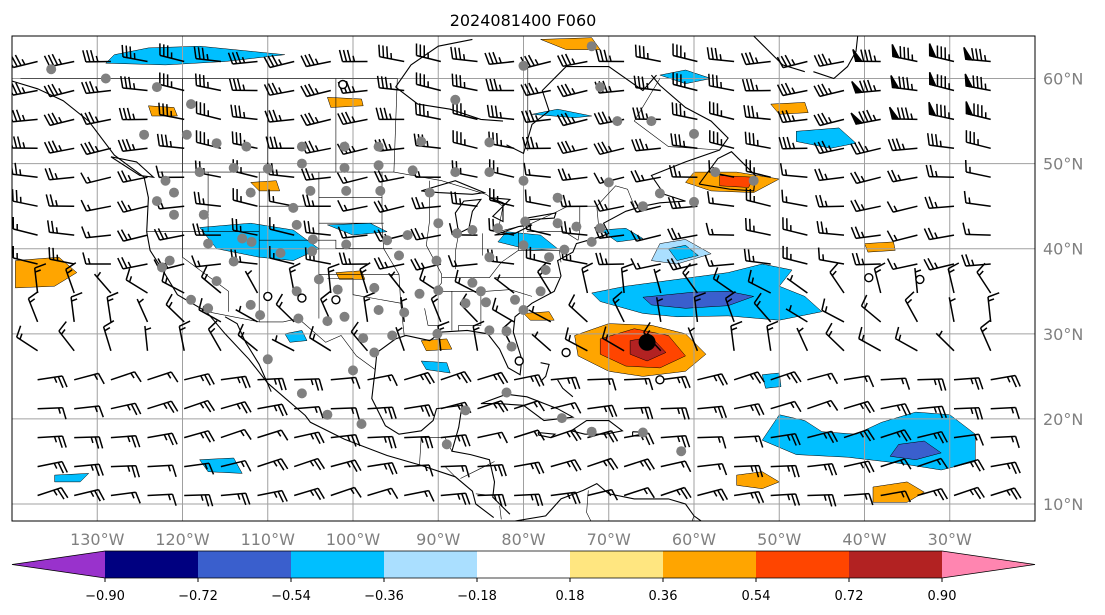  I want to click on coastline, so click(545, 372).